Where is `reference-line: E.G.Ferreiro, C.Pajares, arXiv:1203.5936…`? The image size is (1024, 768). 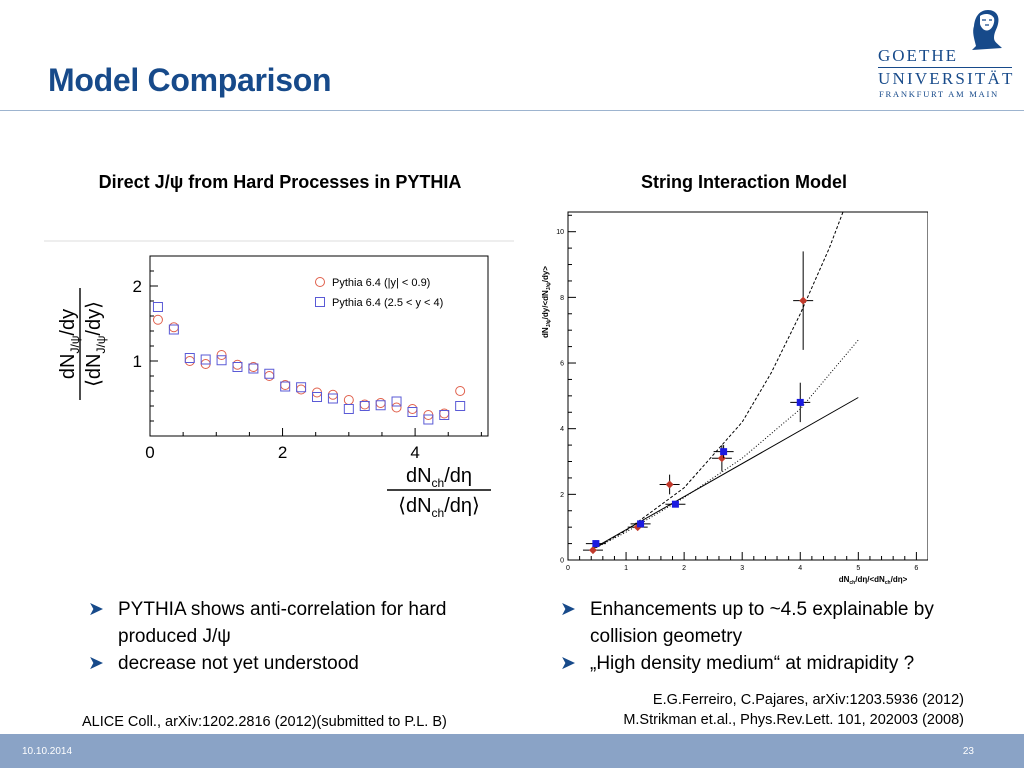
reference-line: E.G.Ferreiro, C.Pajares, arXiv:1203.5936… is located at coordinates (808, 700).